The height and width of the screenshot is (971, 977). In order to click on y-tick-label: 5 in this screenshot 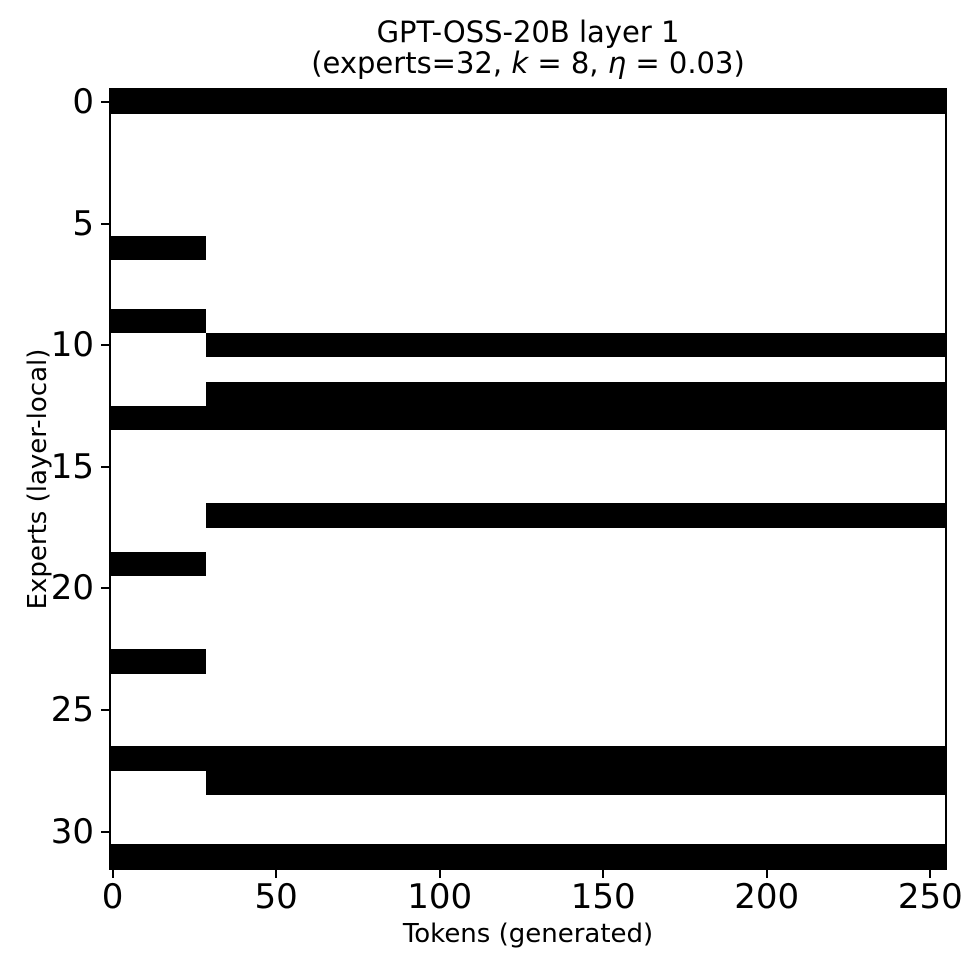, I will do `click(83, 223)`.